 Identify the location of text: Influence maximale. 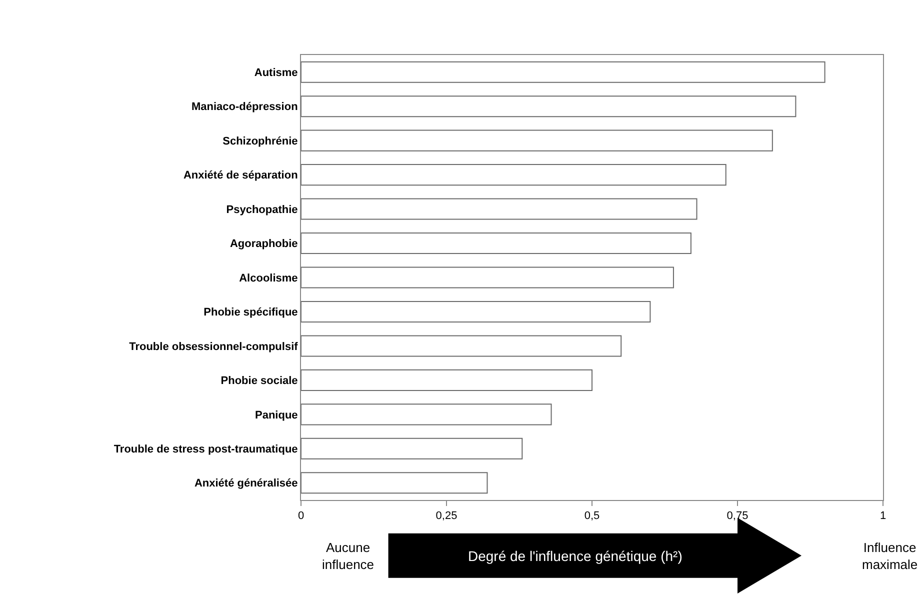
(890, 556).